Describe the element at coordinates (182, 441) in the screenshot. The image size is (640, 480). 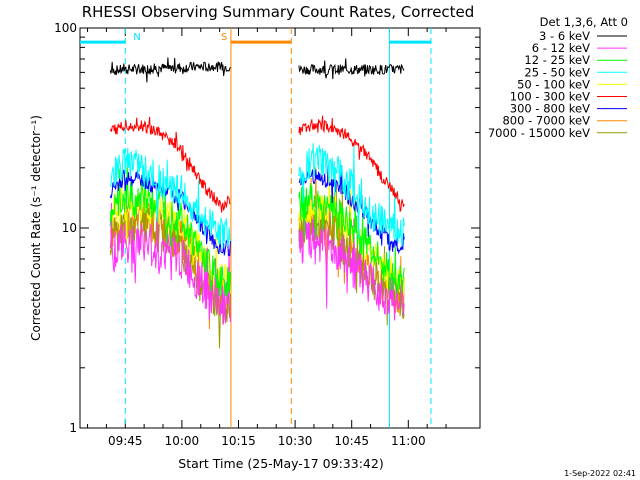
I see `x-tick-label: 10:00` at that location.